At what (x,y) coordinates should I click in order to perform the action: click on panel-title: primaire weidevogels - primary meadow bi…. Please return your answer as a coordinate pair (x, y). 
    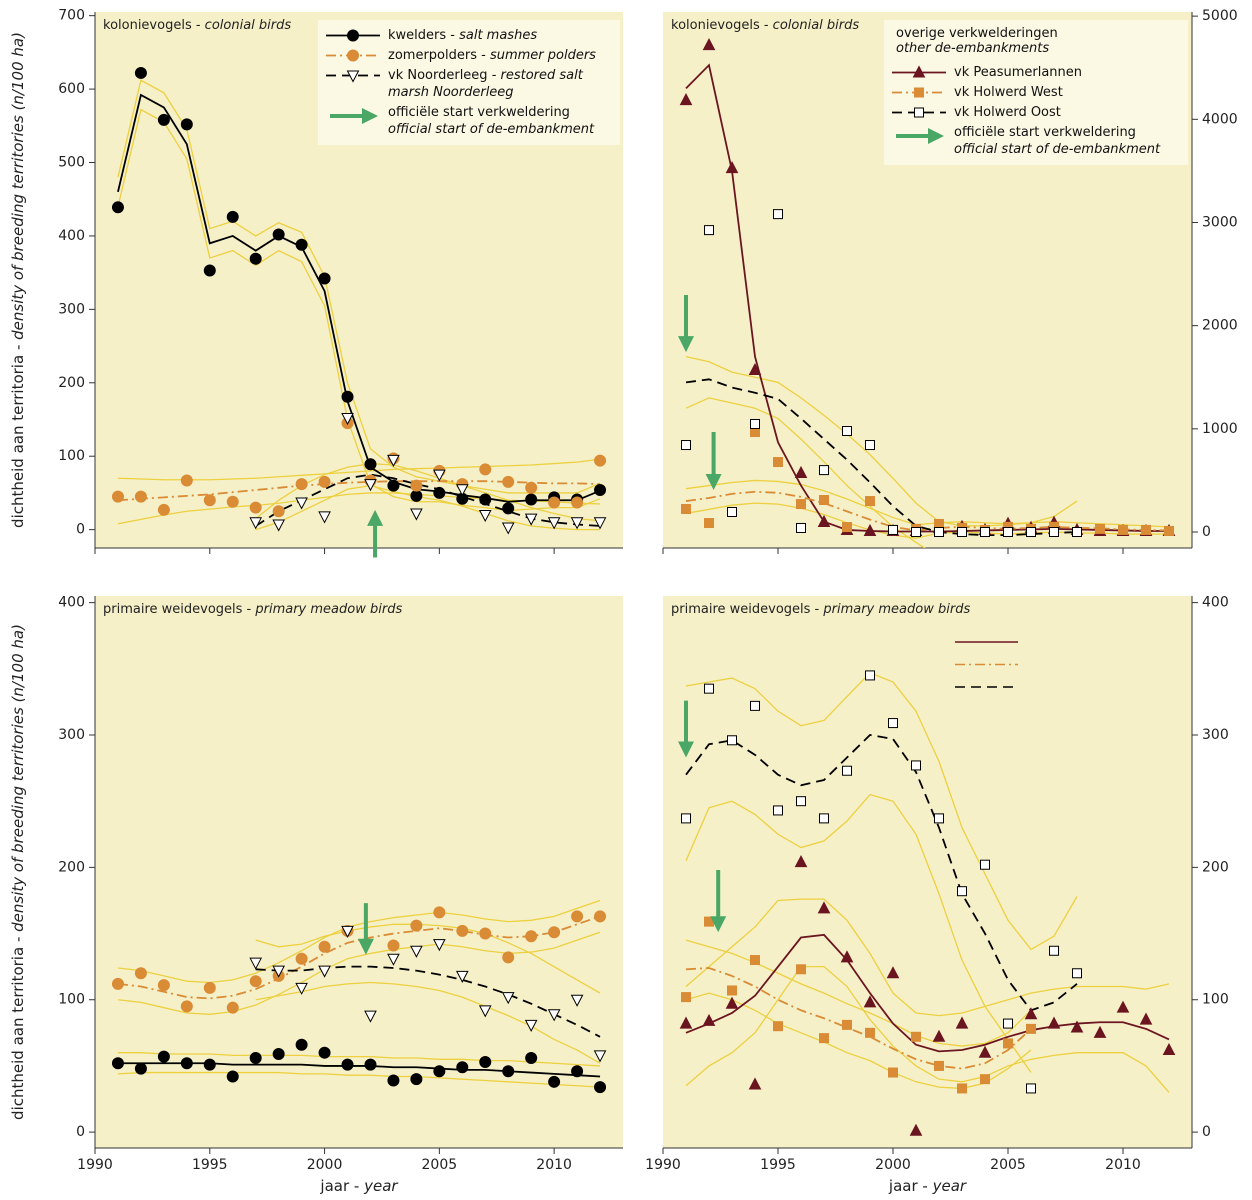
    Looking at the image, I should click on (252, 609).